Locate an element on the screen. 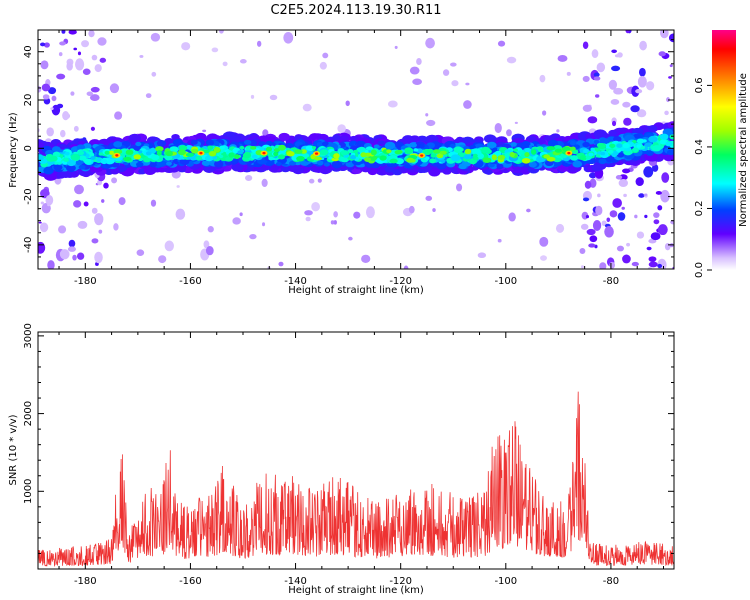  spectrogram-y-label: Frequency (Hz) is located at coordinates (13, 150).